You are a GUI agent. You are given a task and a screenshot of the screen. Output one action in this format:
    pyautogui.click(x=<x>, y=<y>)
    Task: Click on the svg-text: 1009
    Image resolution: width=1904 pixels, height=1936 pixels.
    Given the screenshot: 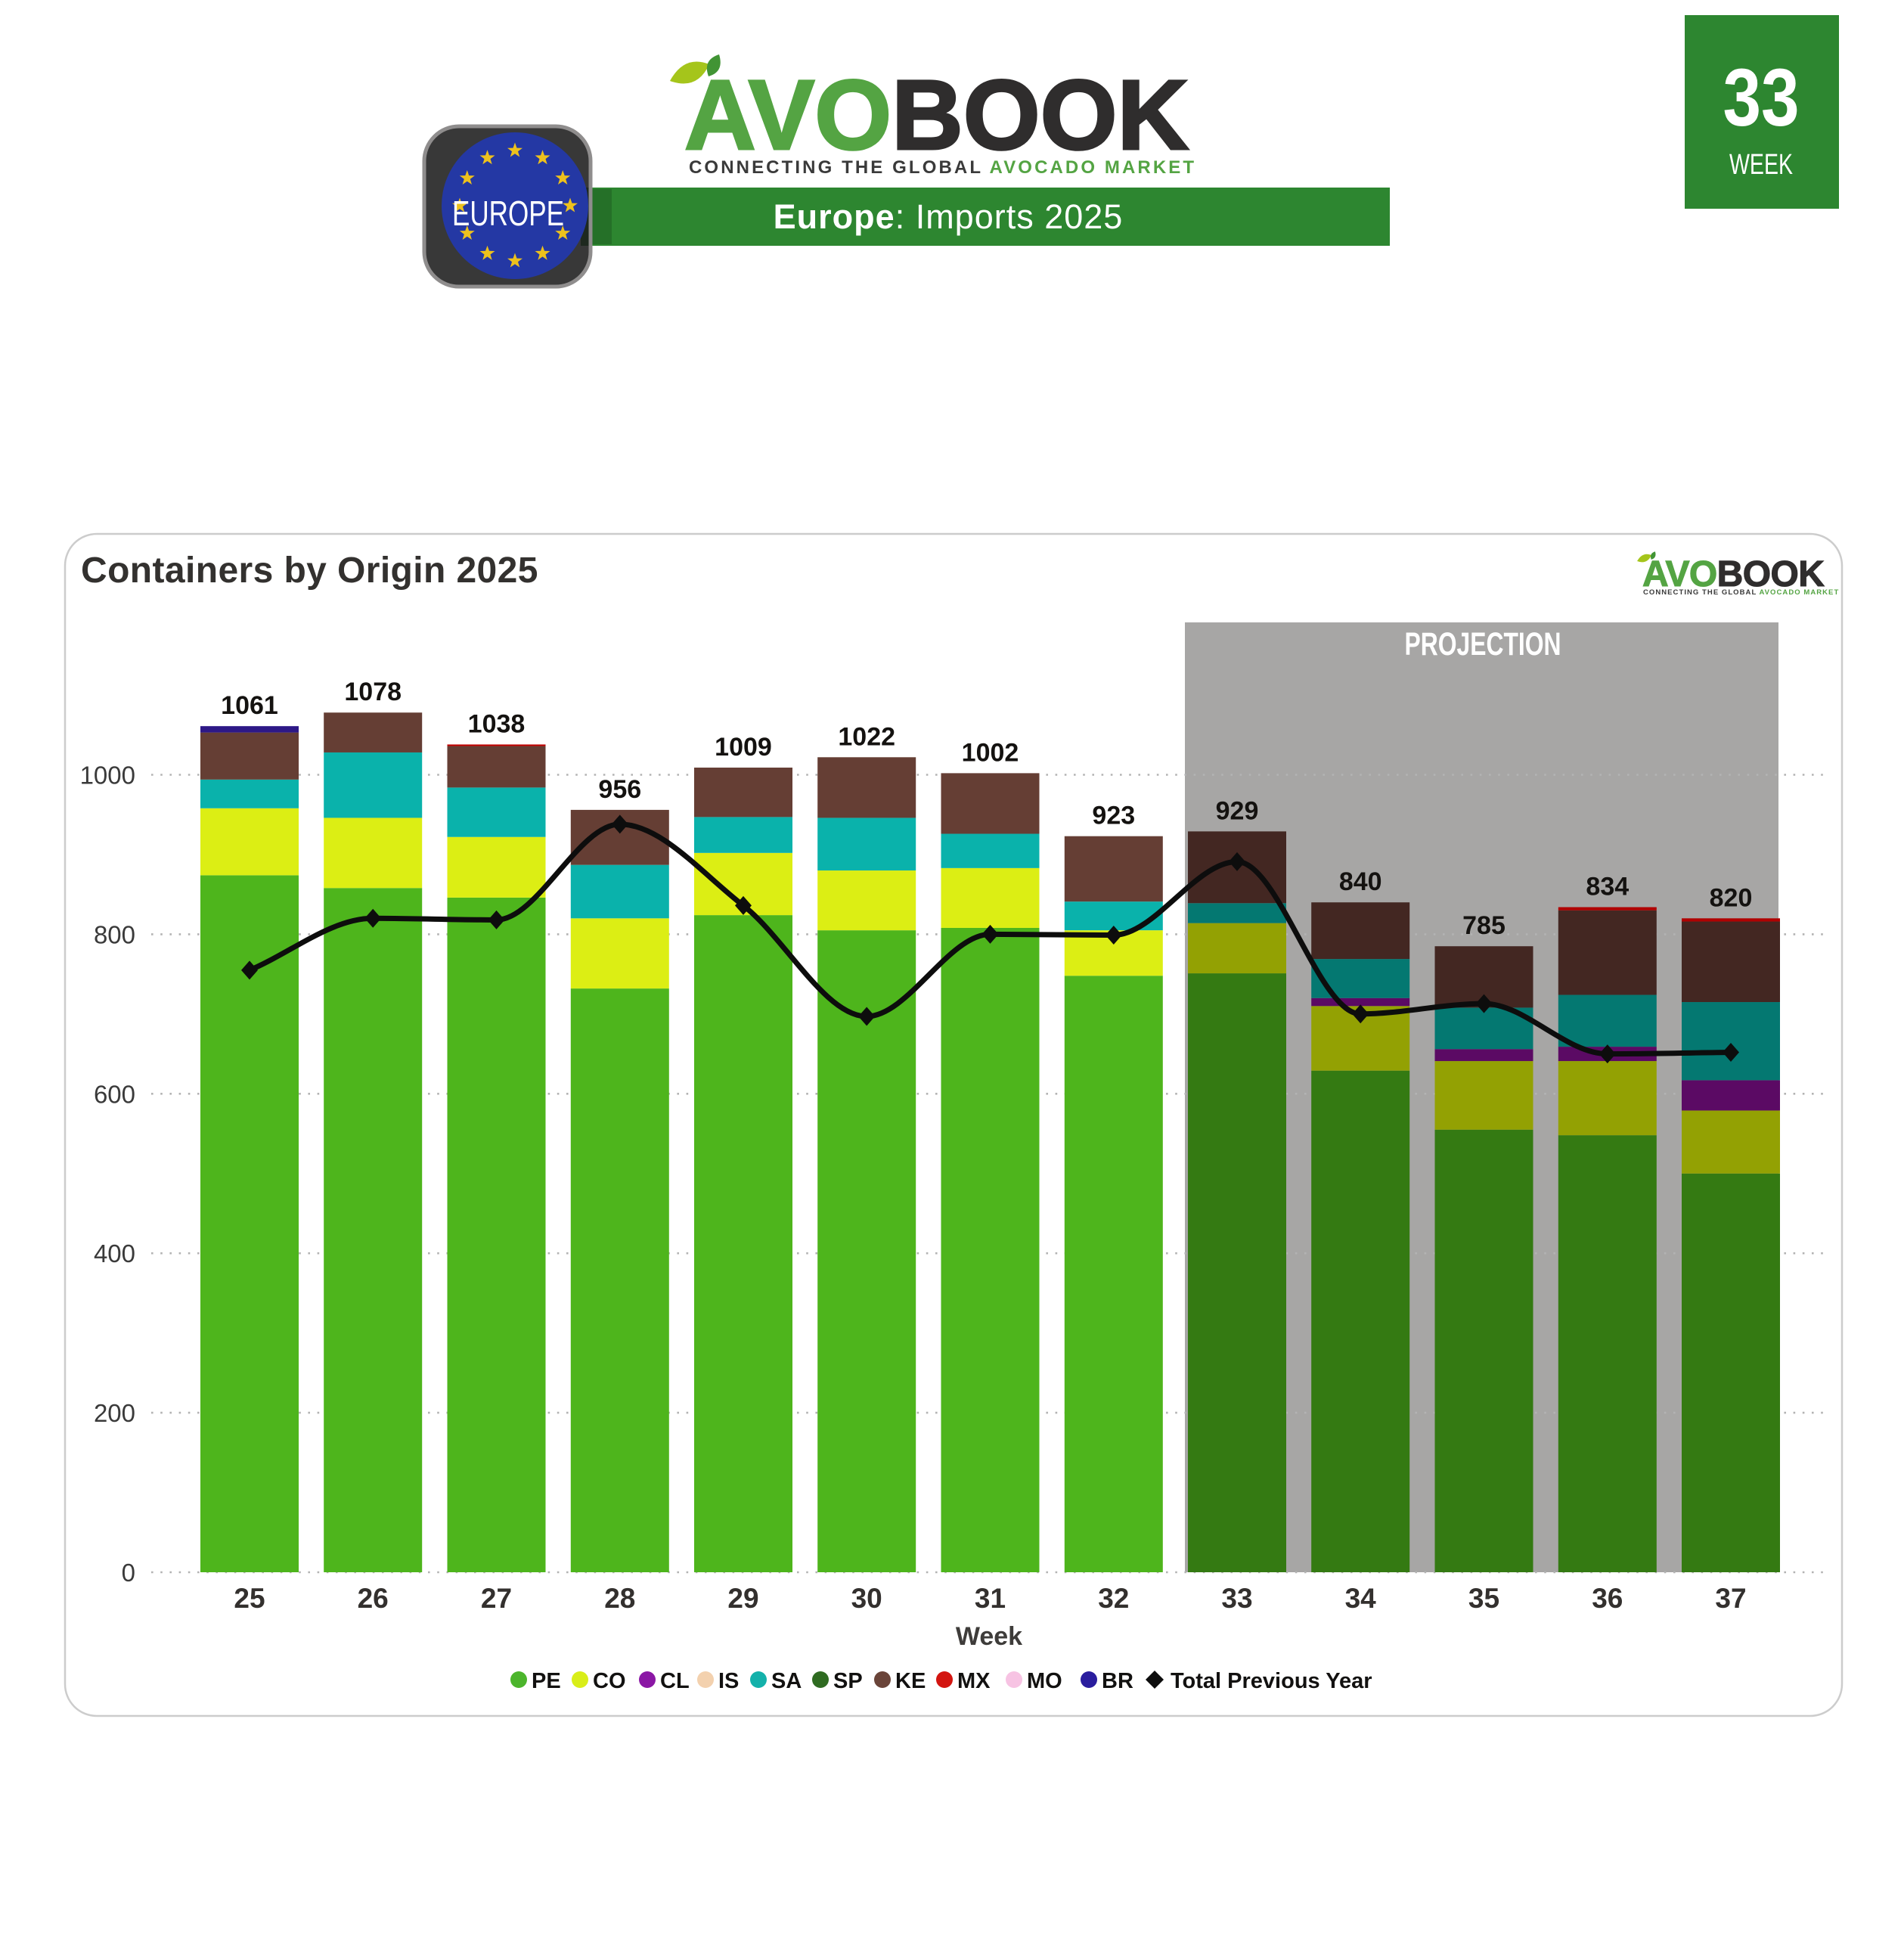 What is the action you would take?
    pyautogui.click(x=743, y=747)
    